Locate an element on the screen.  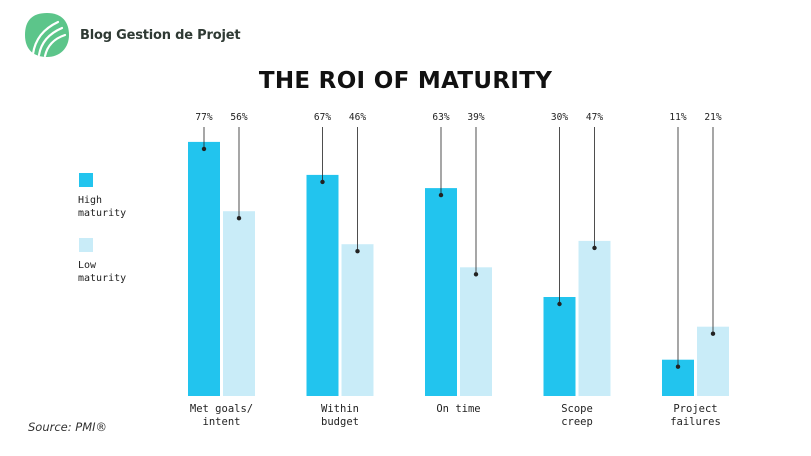
category-group: 63% 39% On time is located at coordinates (458, 263).